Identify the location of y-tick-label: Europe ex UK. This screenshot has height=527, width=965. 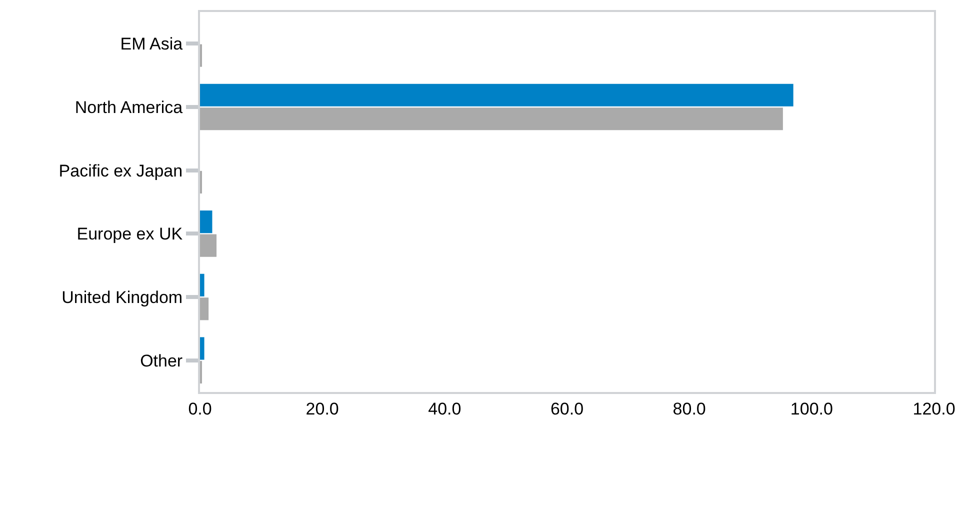
(130, 234).